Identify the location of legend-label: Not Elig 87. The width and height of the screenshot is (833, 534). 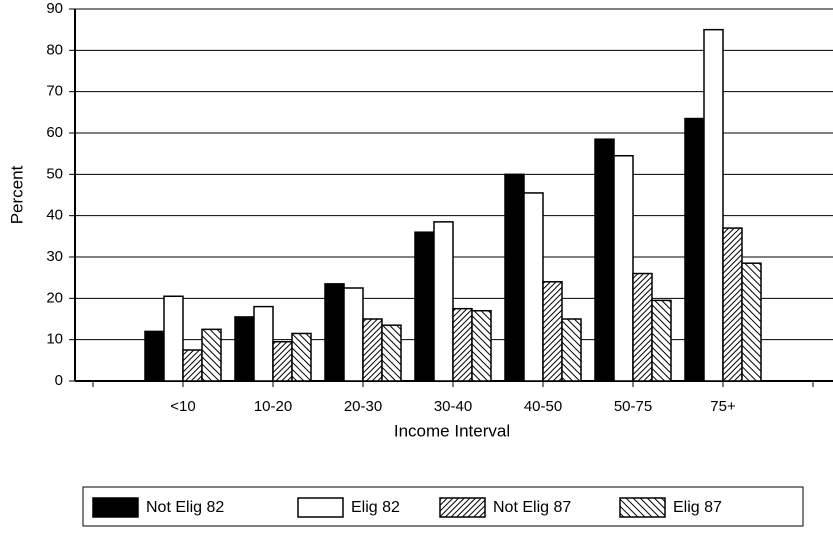
(532, 507).